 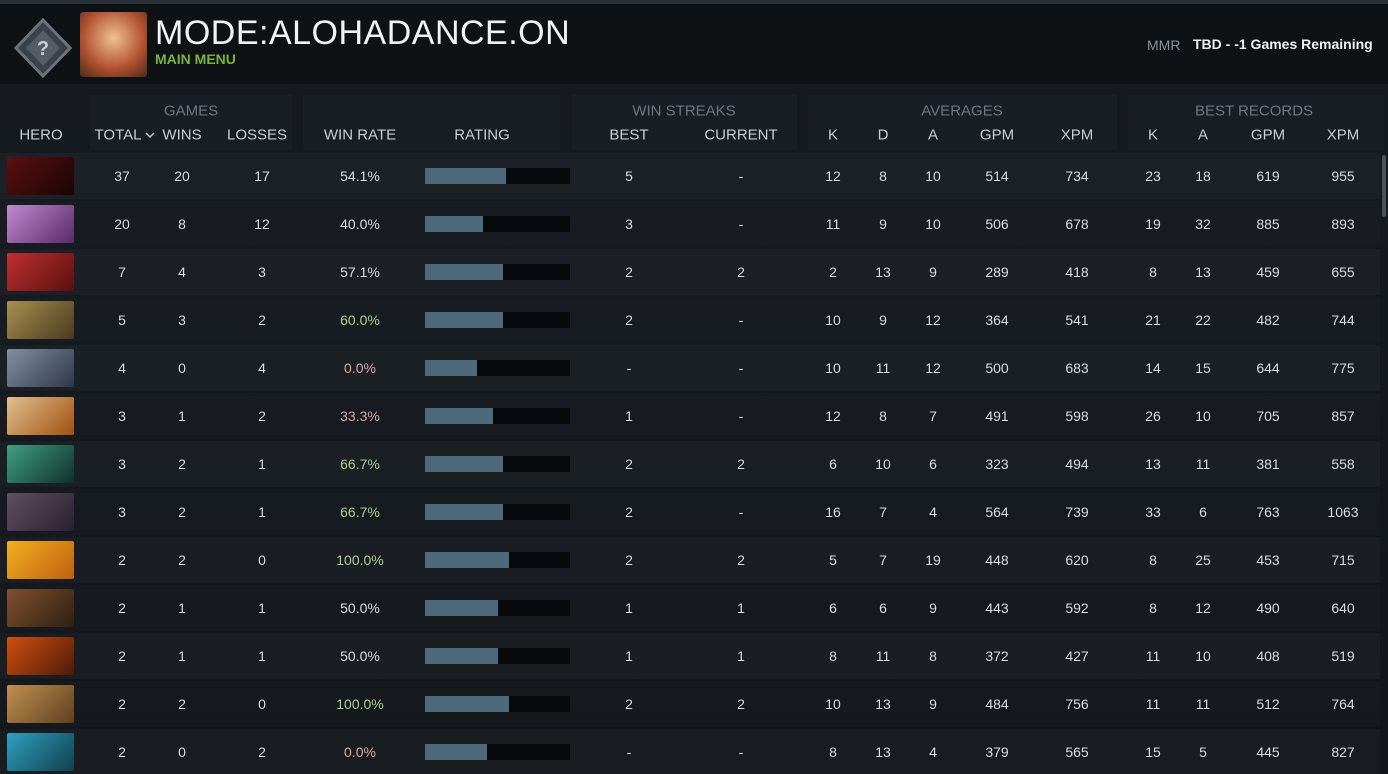 I want to click on column-header: CURRENT, so click(x=741, y=135).